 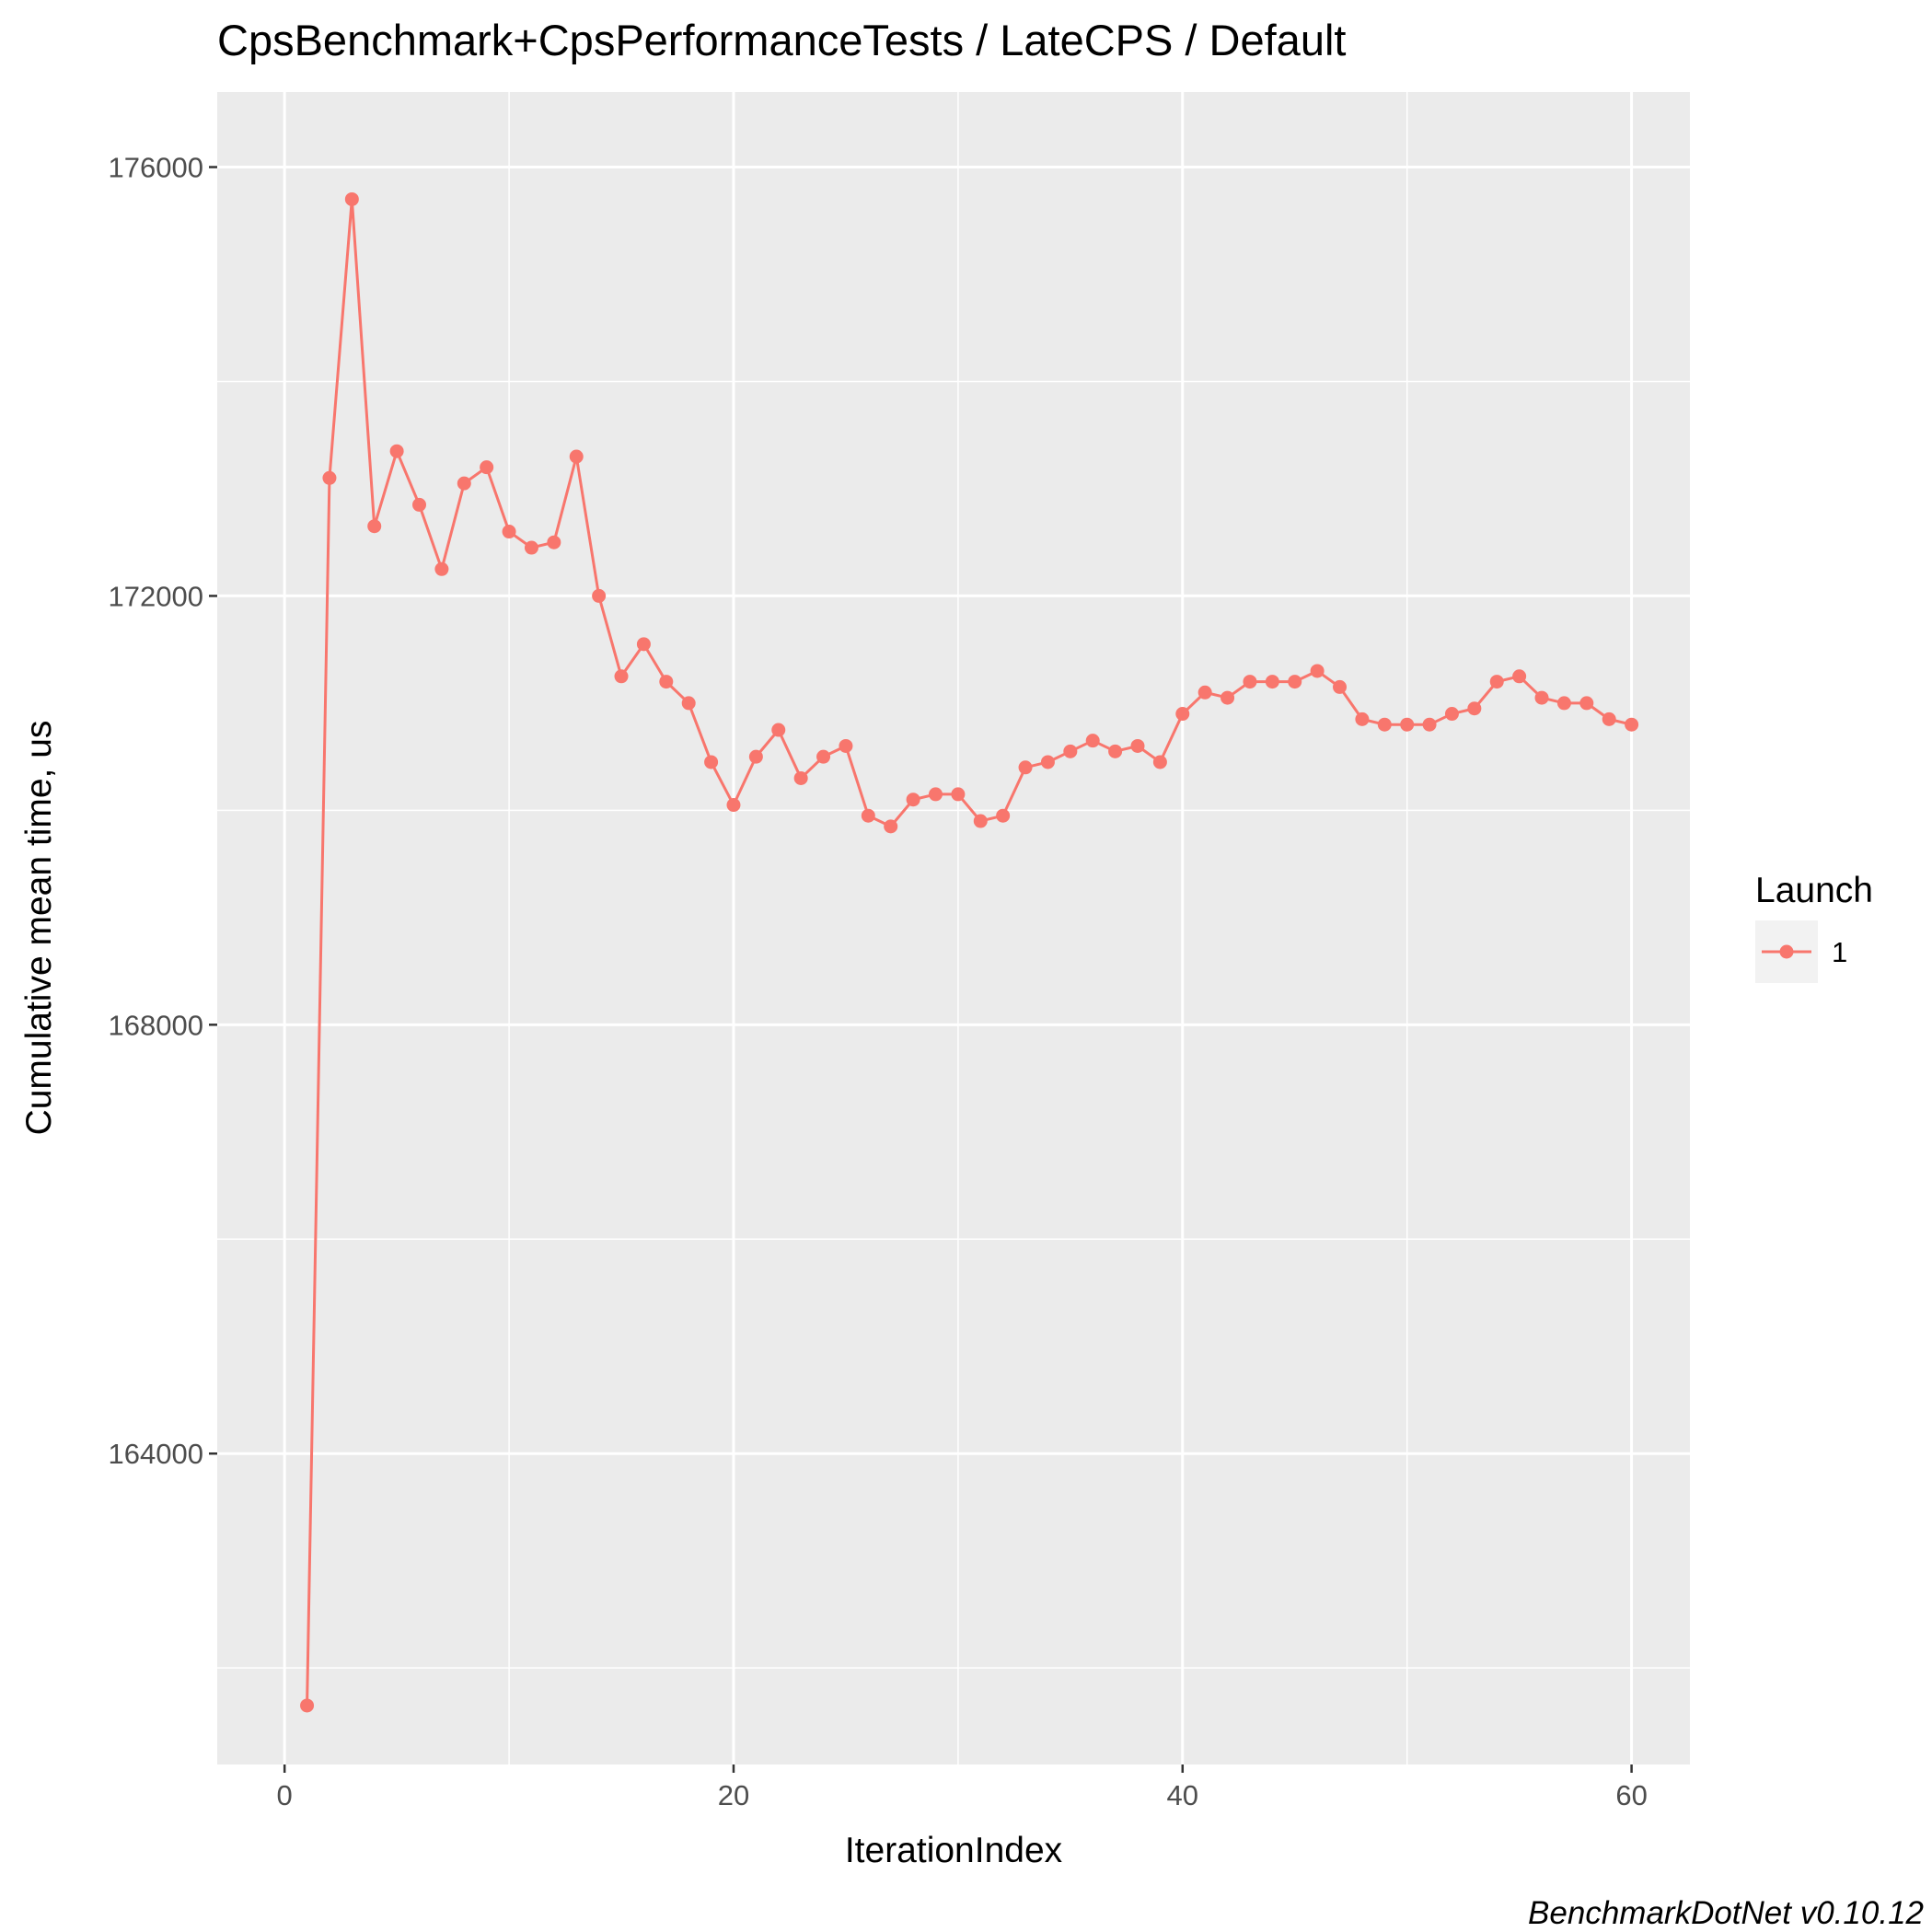 I want to click on y-tick-label: 172000, so click(x=156, y=596).